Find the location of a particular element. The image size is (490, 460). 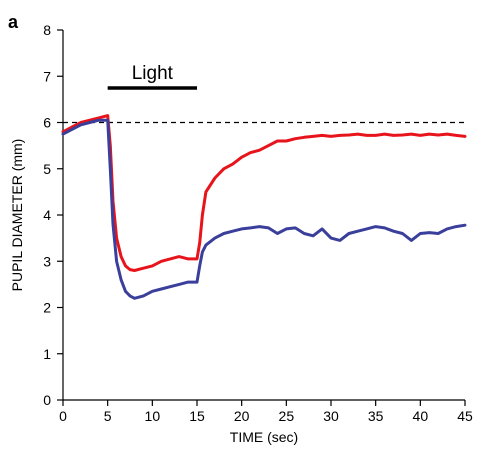

y-tick-label: 5 is located at coordinates (47, 169).